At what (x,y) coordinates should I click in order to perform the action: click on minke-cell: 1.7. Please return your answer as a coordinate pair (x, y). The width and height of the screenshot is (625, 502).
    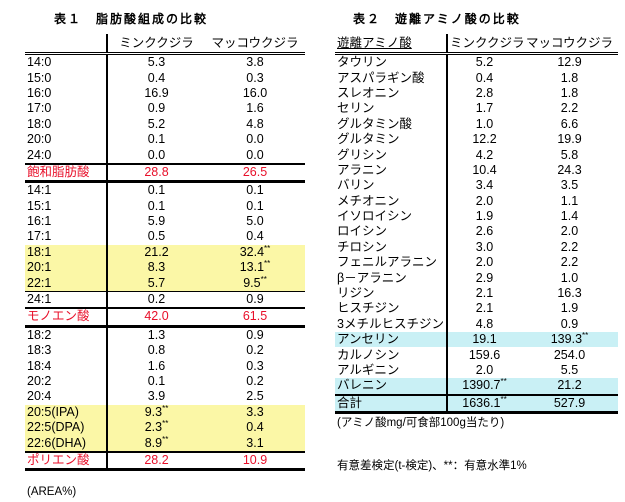
    Looking at the image, I should click on (484, 108).